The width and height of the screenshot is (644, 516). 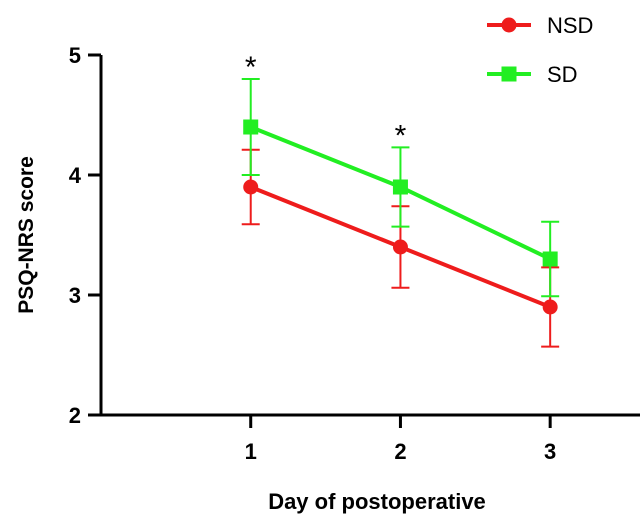 What do you see at coordinates (26, 235) in the screenshot?
I see `y-axis-title: PSQ-NRS score` at bounding box center [26, 235].